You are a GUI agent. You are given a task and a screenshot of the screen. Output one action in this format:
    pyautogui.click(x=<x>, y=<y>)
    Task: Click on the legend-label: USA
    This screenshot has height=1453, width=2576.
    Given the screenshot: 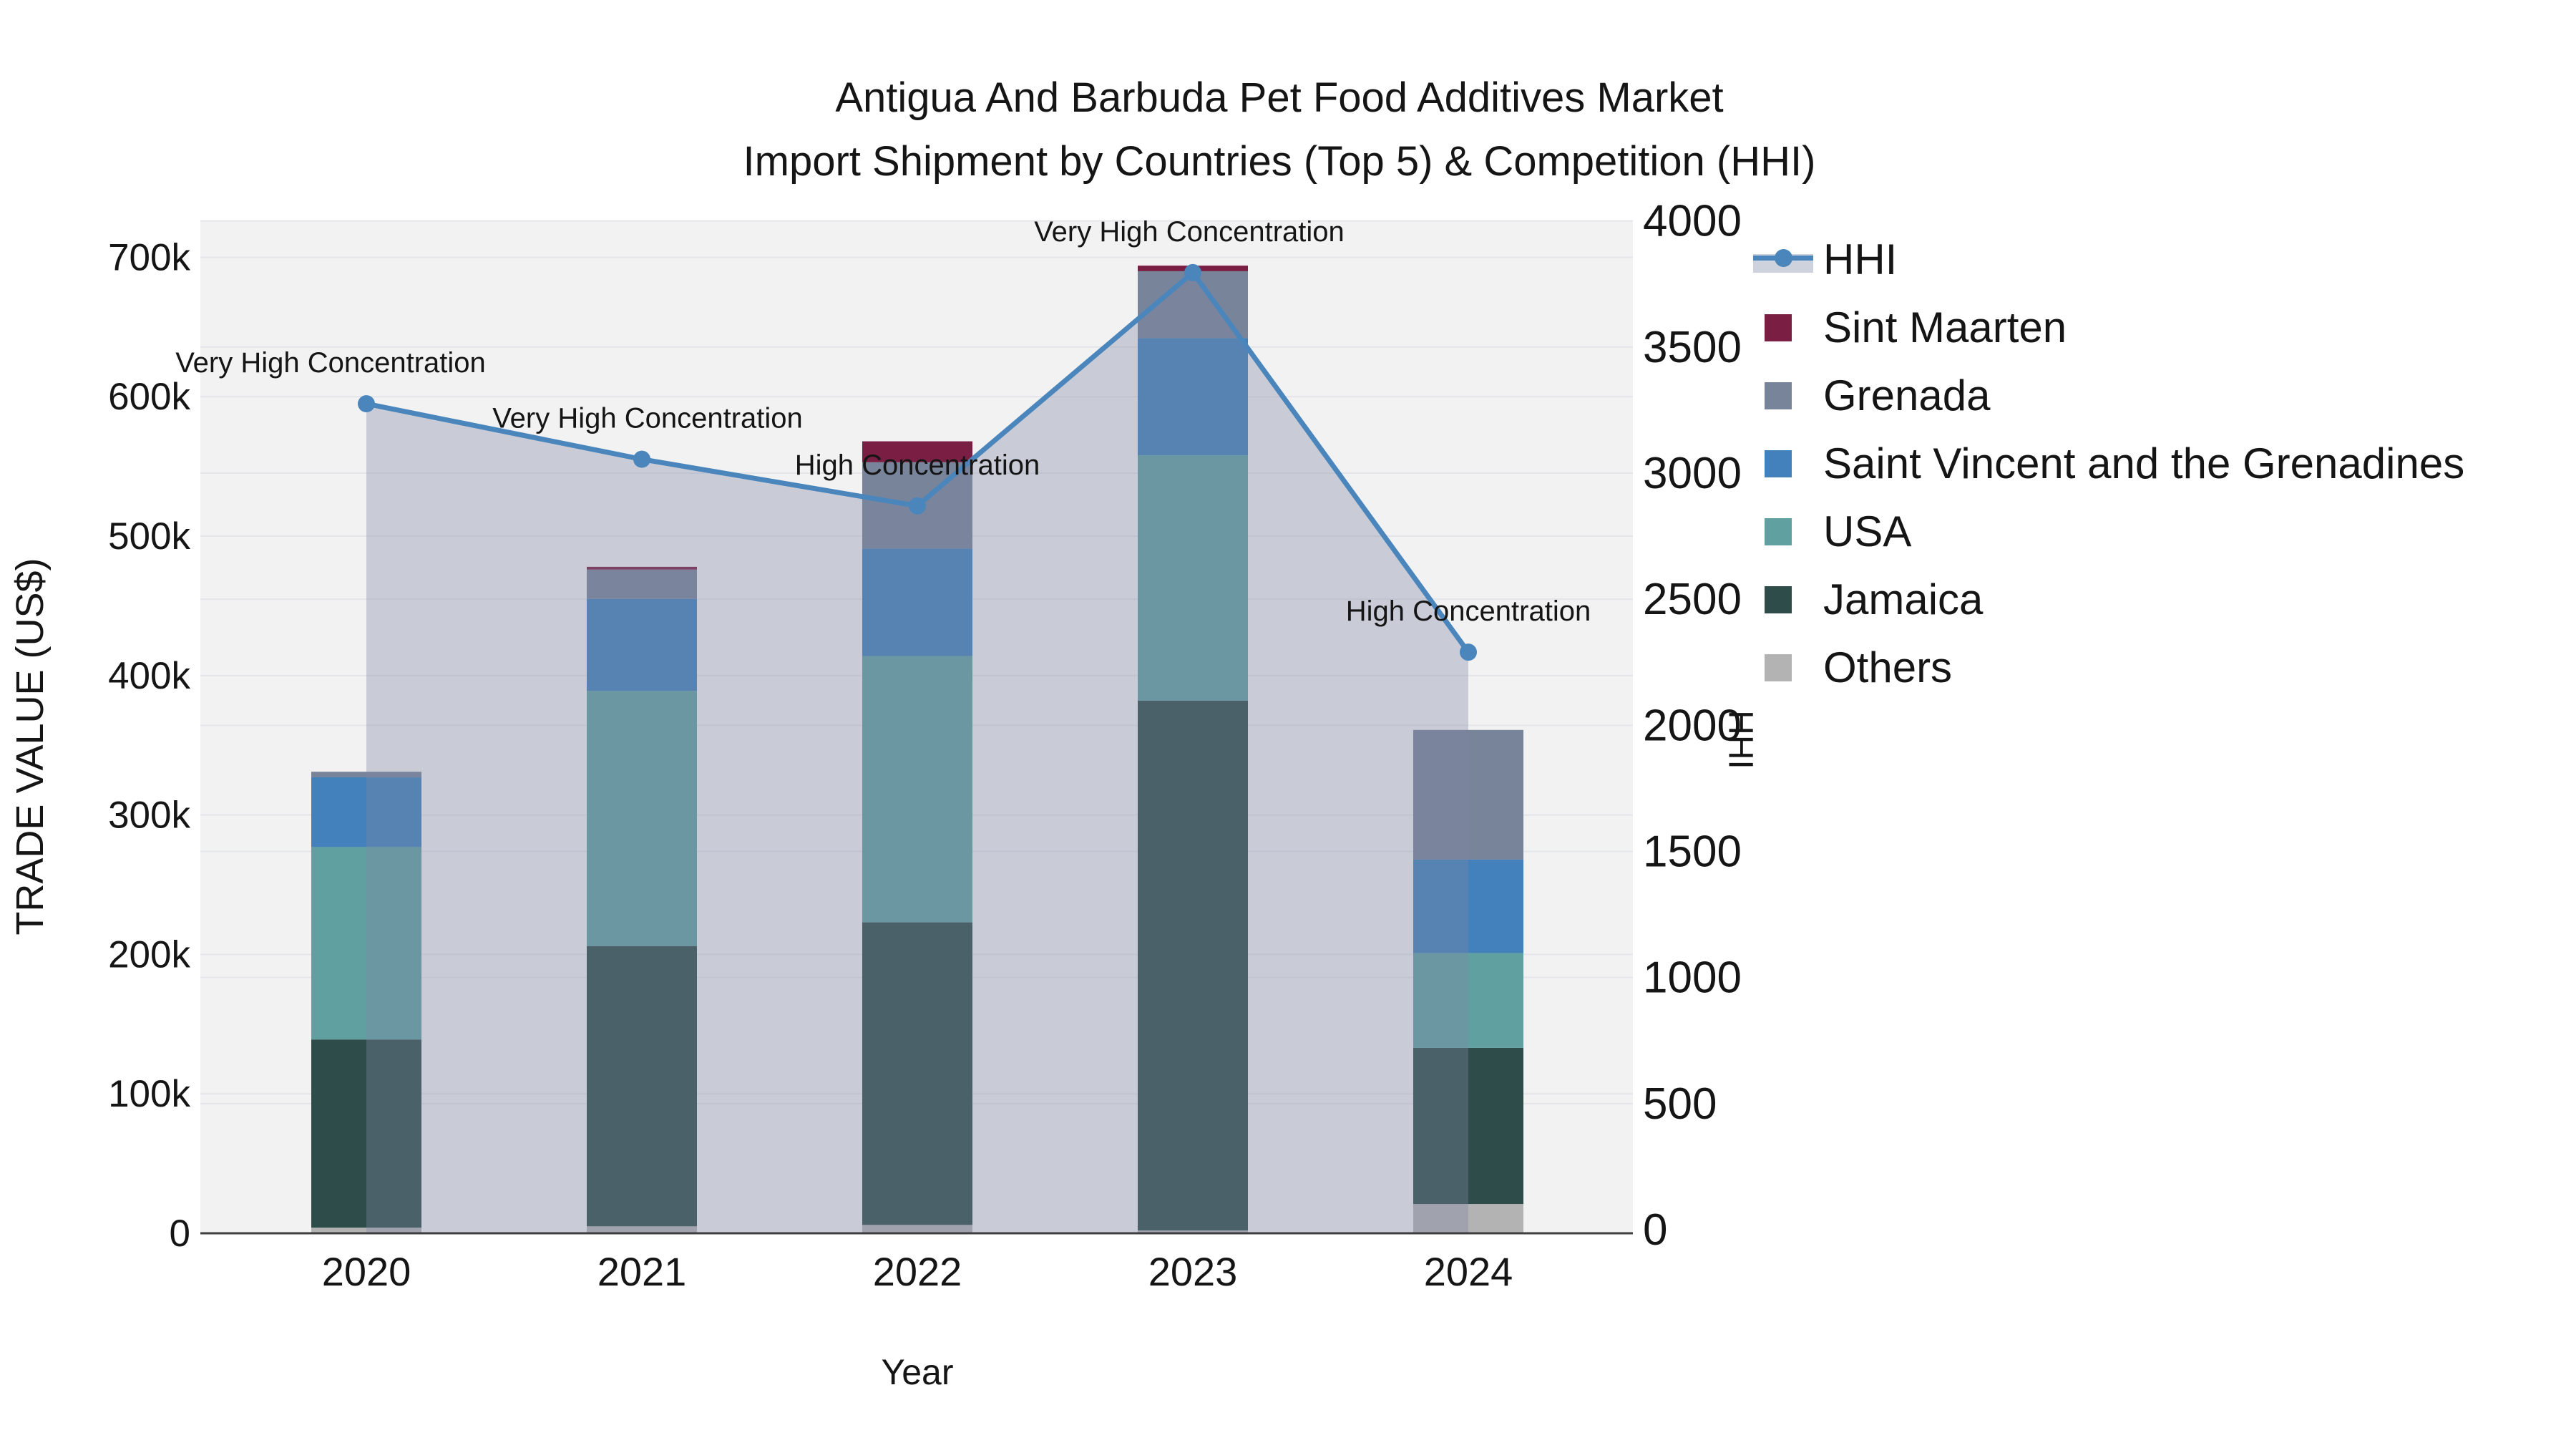 What is the action you would take?
    pyautogui.click(x=1867, y=531)
    